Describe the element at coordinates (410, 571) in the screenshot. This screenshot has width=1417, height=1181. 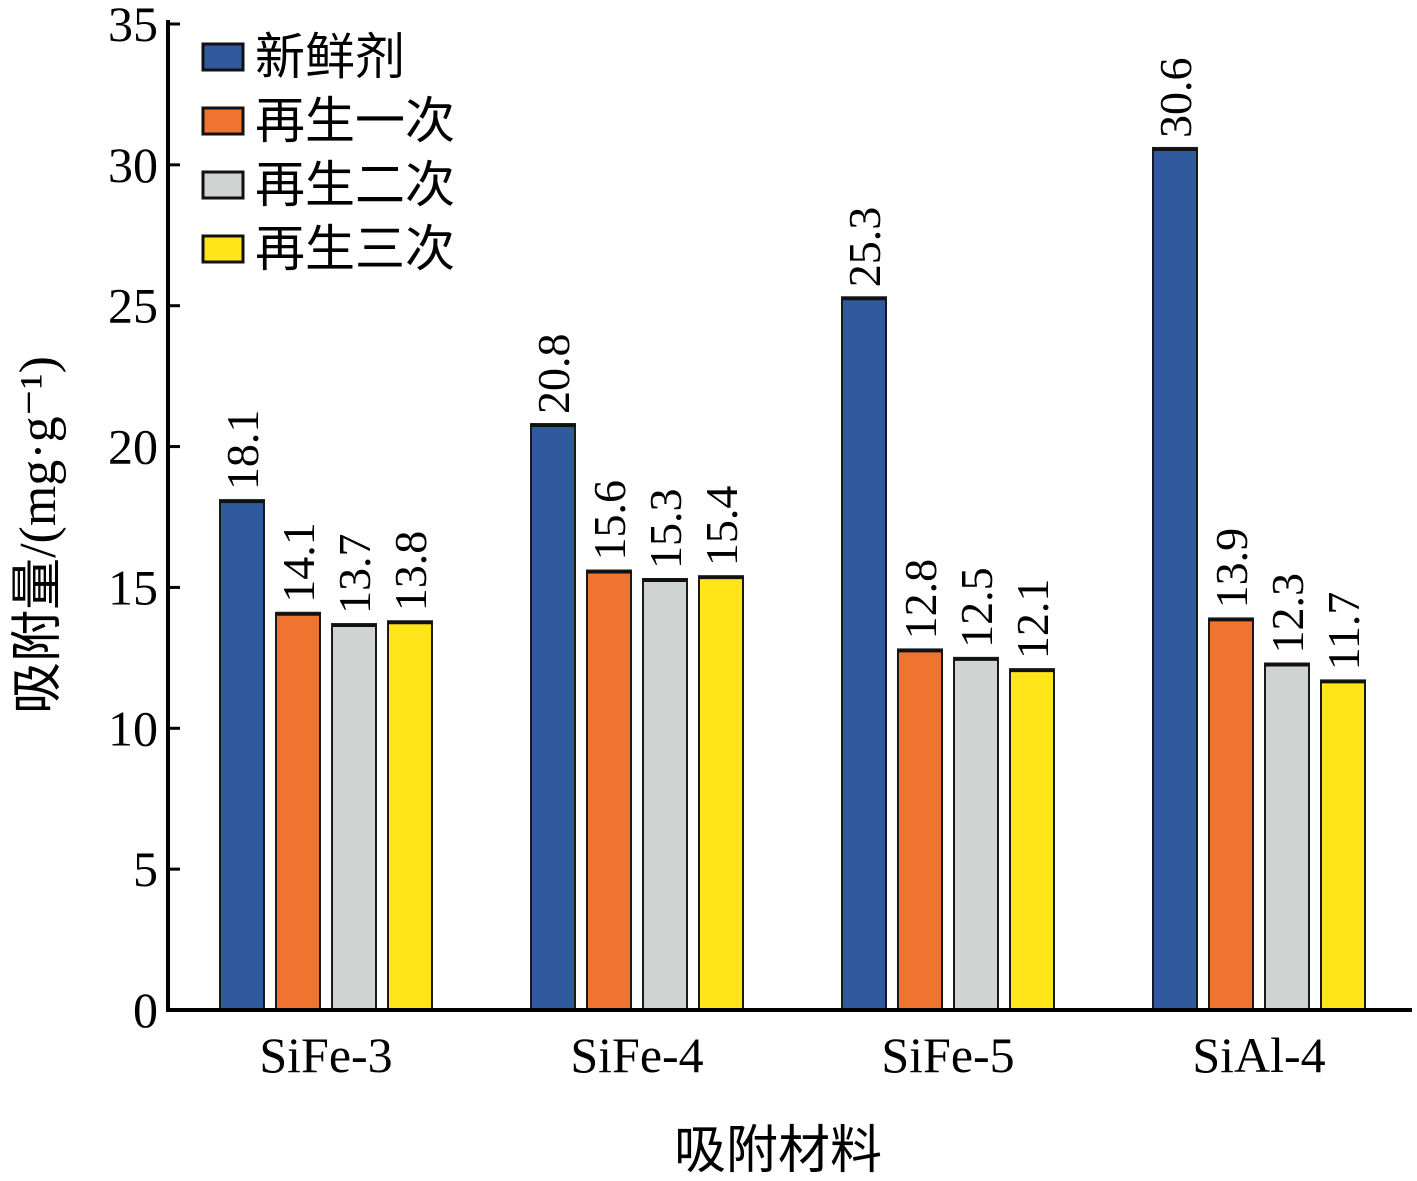
I see `data-label: 13.8` at that location.